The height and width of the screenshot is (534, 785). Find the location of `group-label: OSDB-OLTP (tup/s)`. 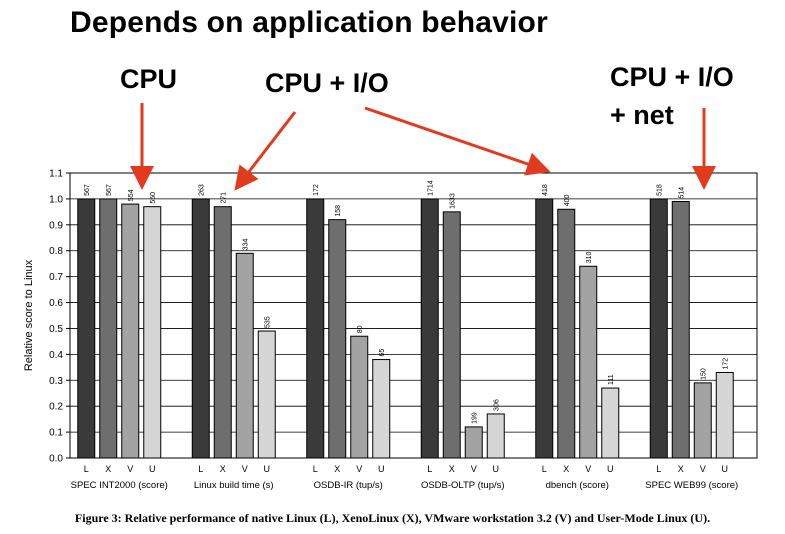

group-label: OSDB-OLTP (tup/s) is located at coordinates (463, 485).